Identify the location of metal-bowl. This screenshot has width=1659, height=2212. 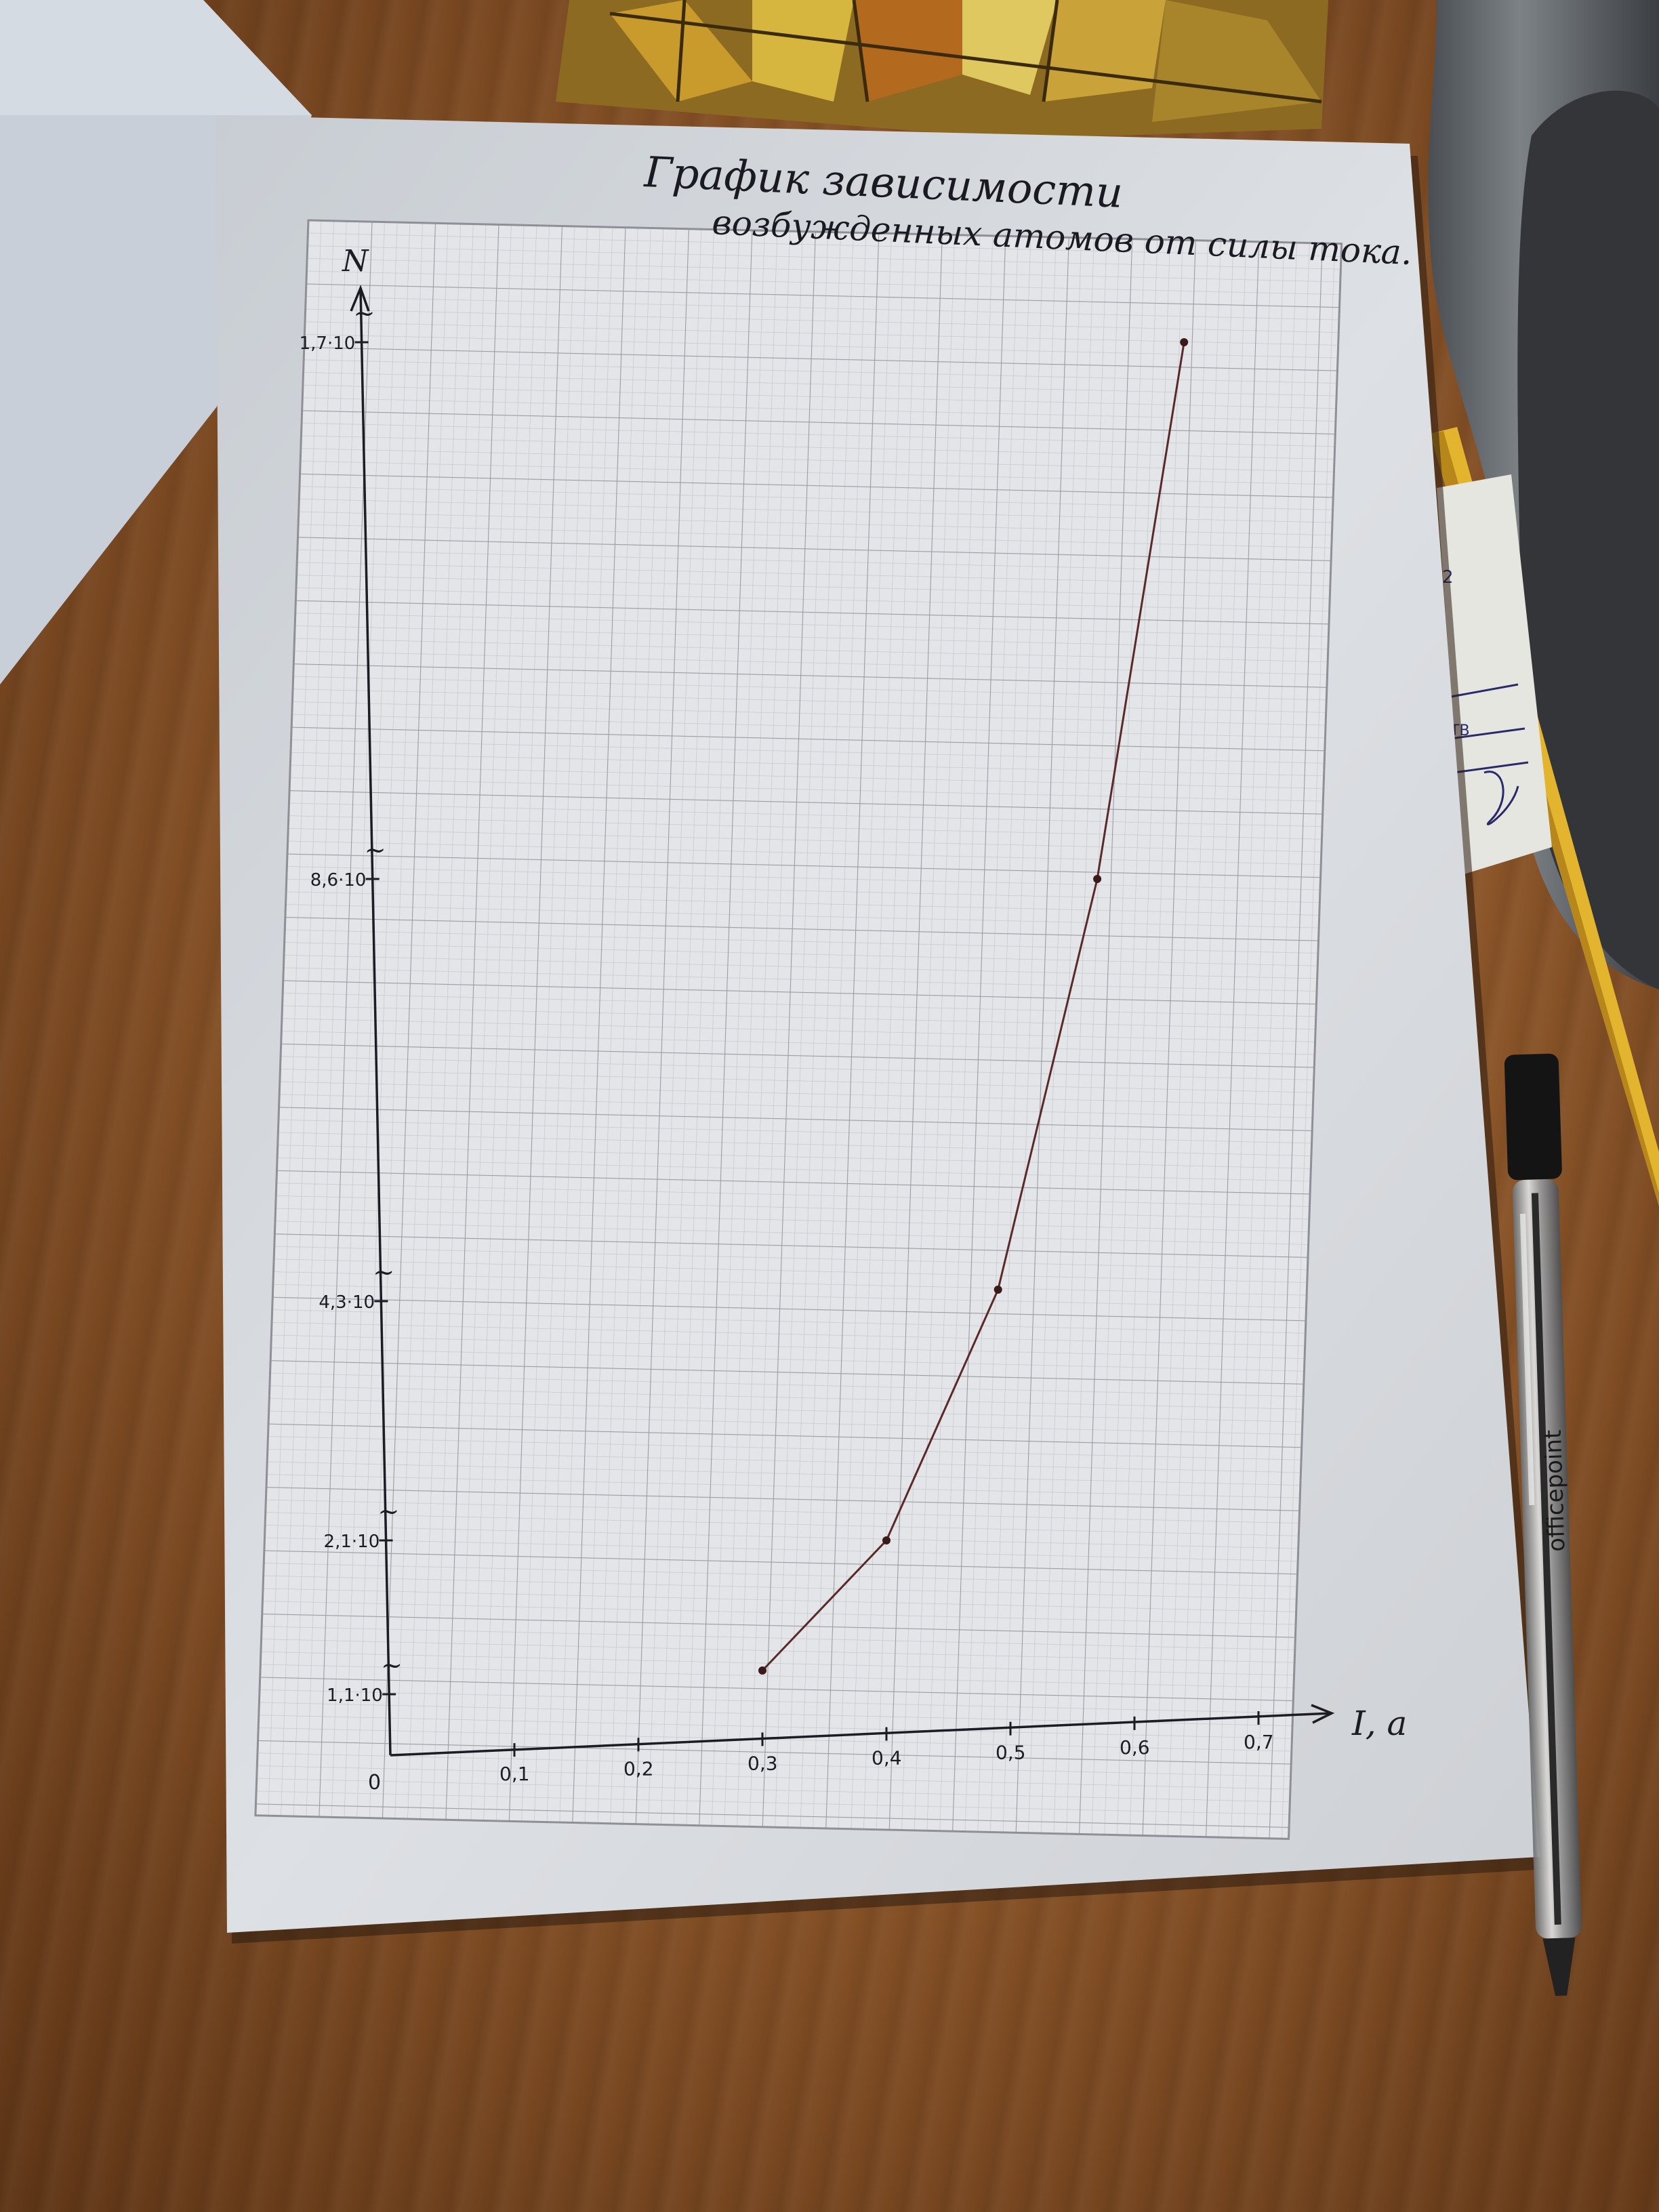
(1543, 495).